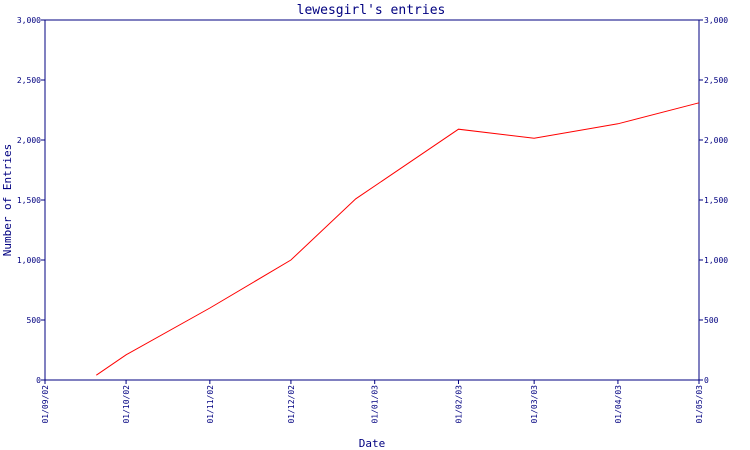 The width and height of the screenshot is (750, 450). Describe the element at coordinates (45, 404) in the screenshot. I see `x-tick-label: 01/09/02` at that location.